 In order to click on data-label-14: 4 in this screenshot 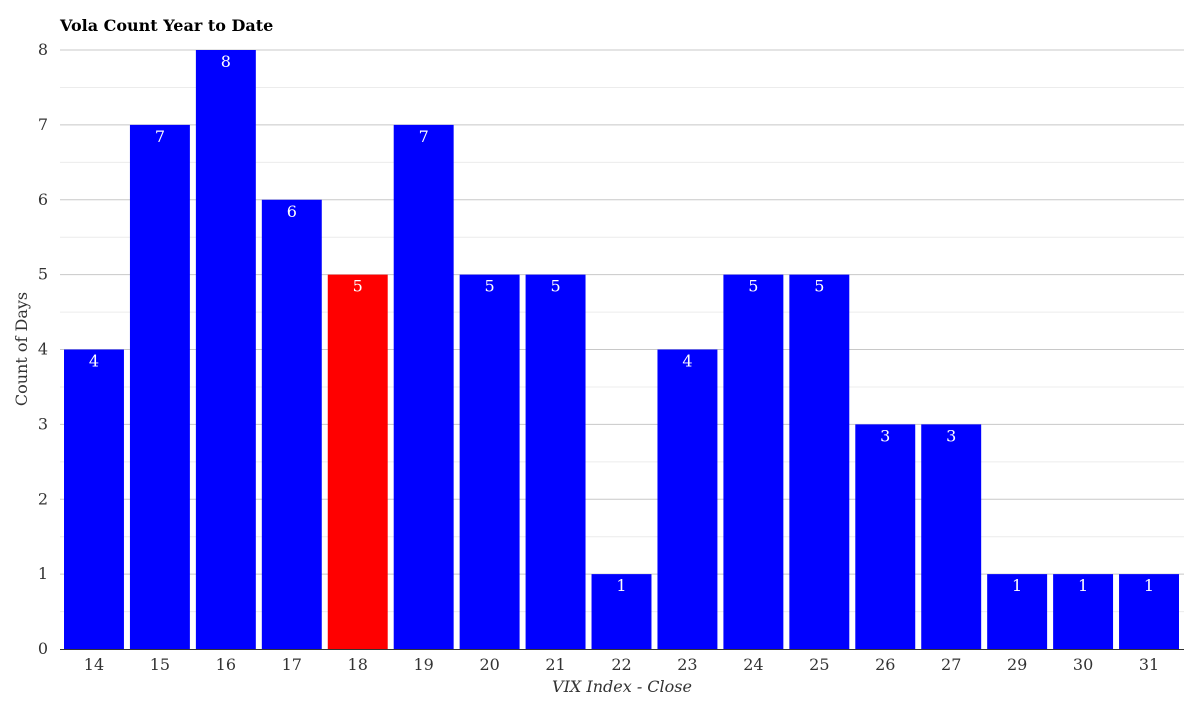, I will do `click(94, 361)`.